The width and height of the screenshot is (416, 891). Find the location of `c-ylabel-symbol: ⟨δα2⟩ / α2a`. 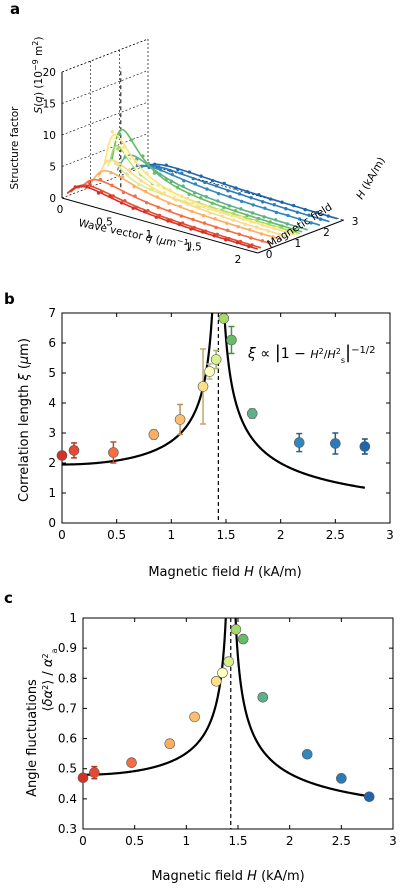

c-ylabel-symbol: ⟨δα2⟩ / α2a is located at coordinates (50, 679).